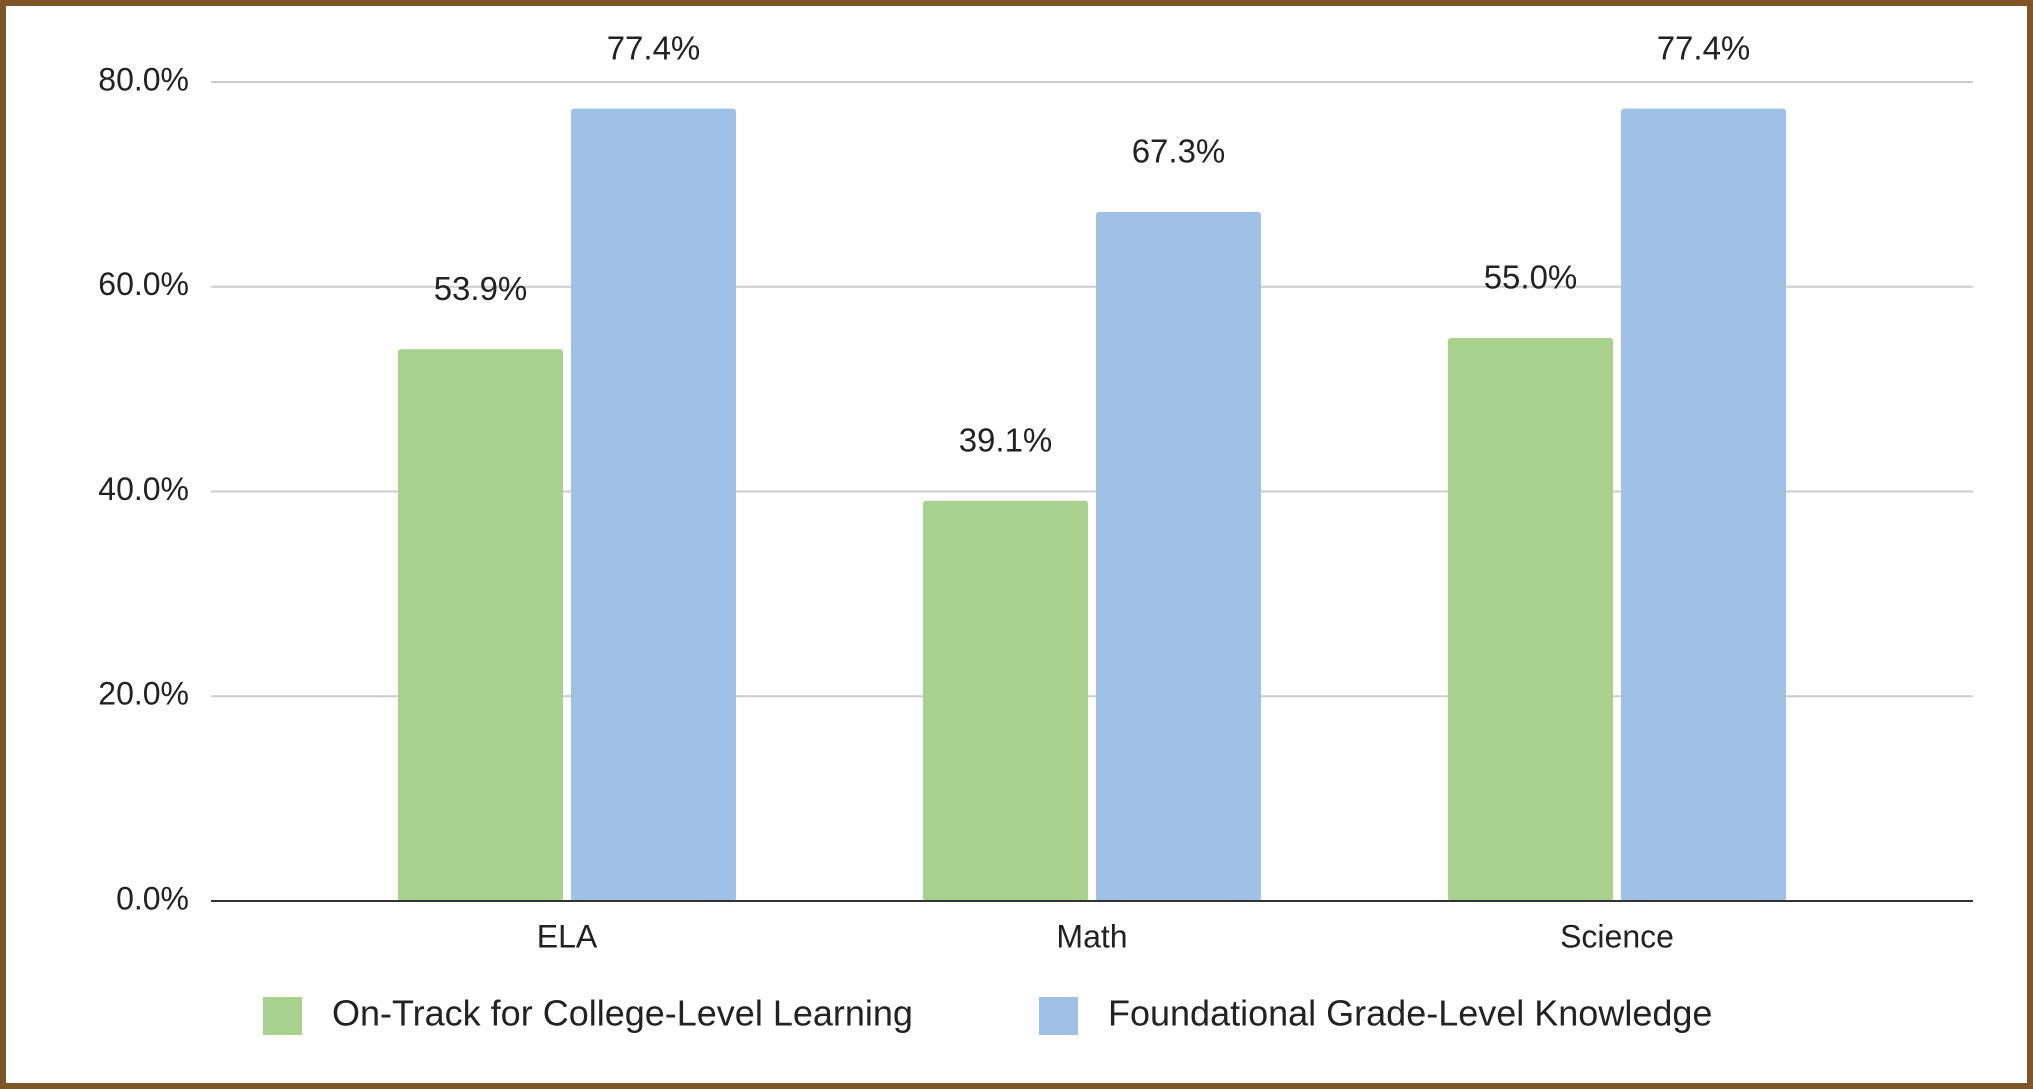 This screenshot has height=1089, width=2033. Describe the element at coordinates (481, 288) in the screenshot. I see `data-label: 53.9%` at that location.